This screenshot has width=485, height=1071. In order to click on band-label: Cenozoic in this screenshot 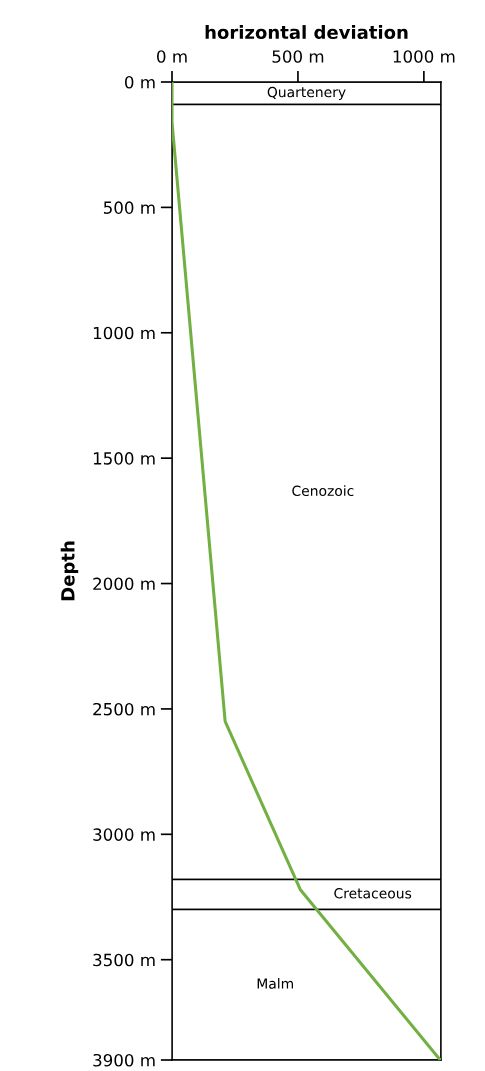, I will do `click(323, 491)`.